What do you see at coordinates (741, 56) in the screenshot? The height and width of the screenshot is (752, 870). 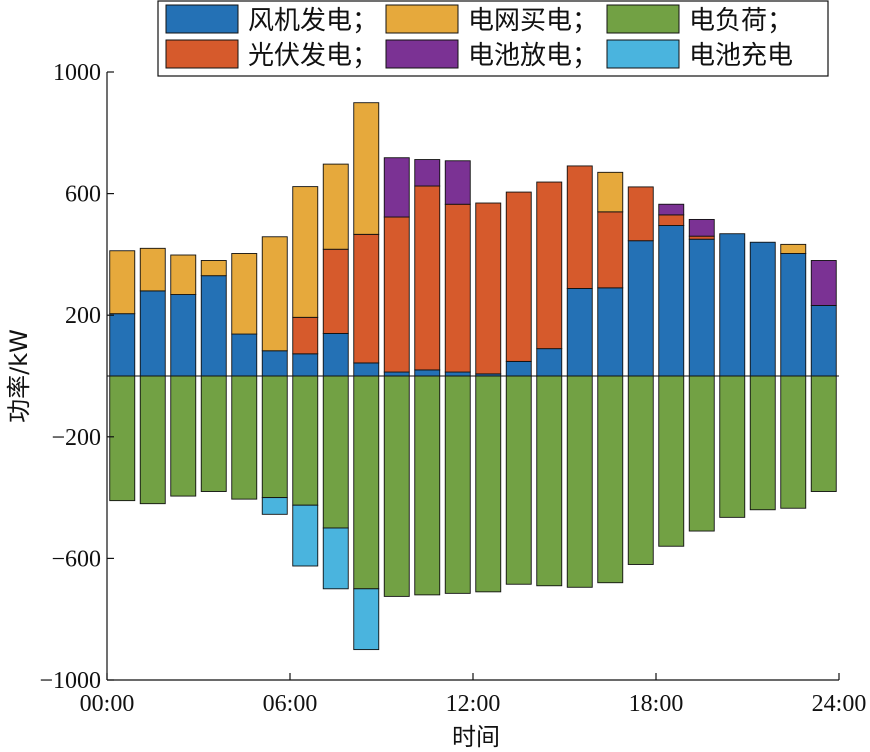 I see `legend-label: 电池充电` at bounding box center [741, 56].